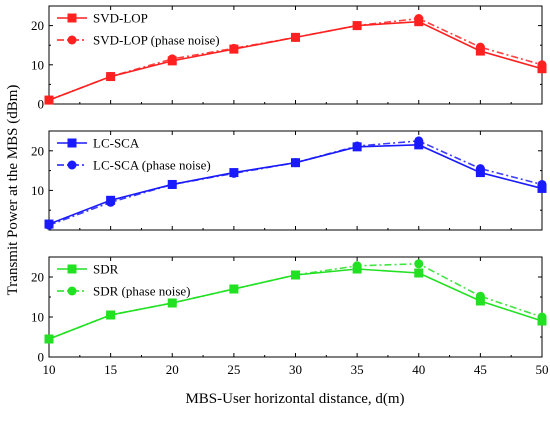  What do you see at coordinates (156, 40) in the screenshot?
I see `legend-entry: SVD-LOP (phase noise)` at bounding box center [156, 40].